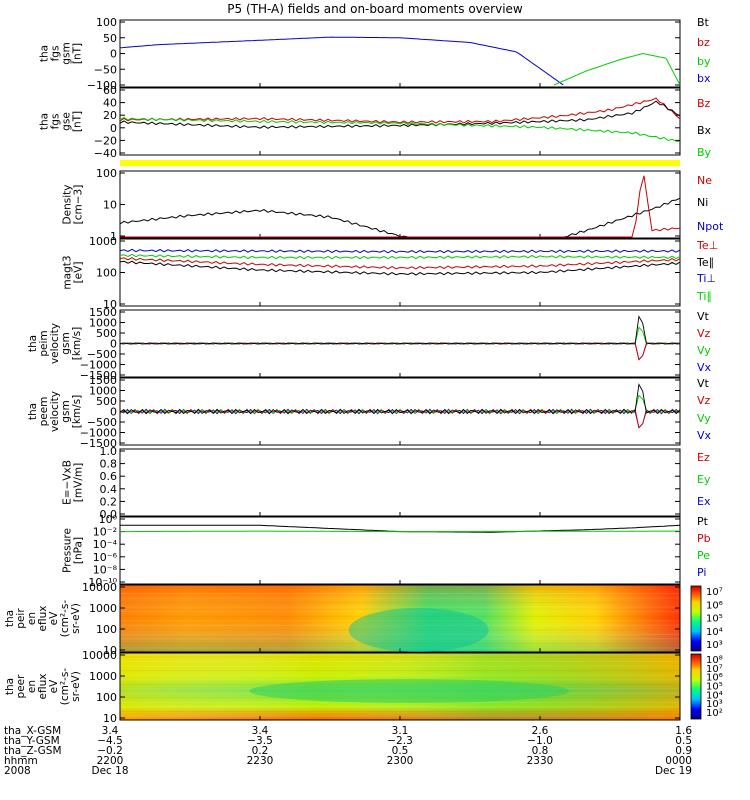 Image resolution: width=750 pixels, height=800 pixels. I want to click on y-axis-label-line: peir, so click(21, 618).